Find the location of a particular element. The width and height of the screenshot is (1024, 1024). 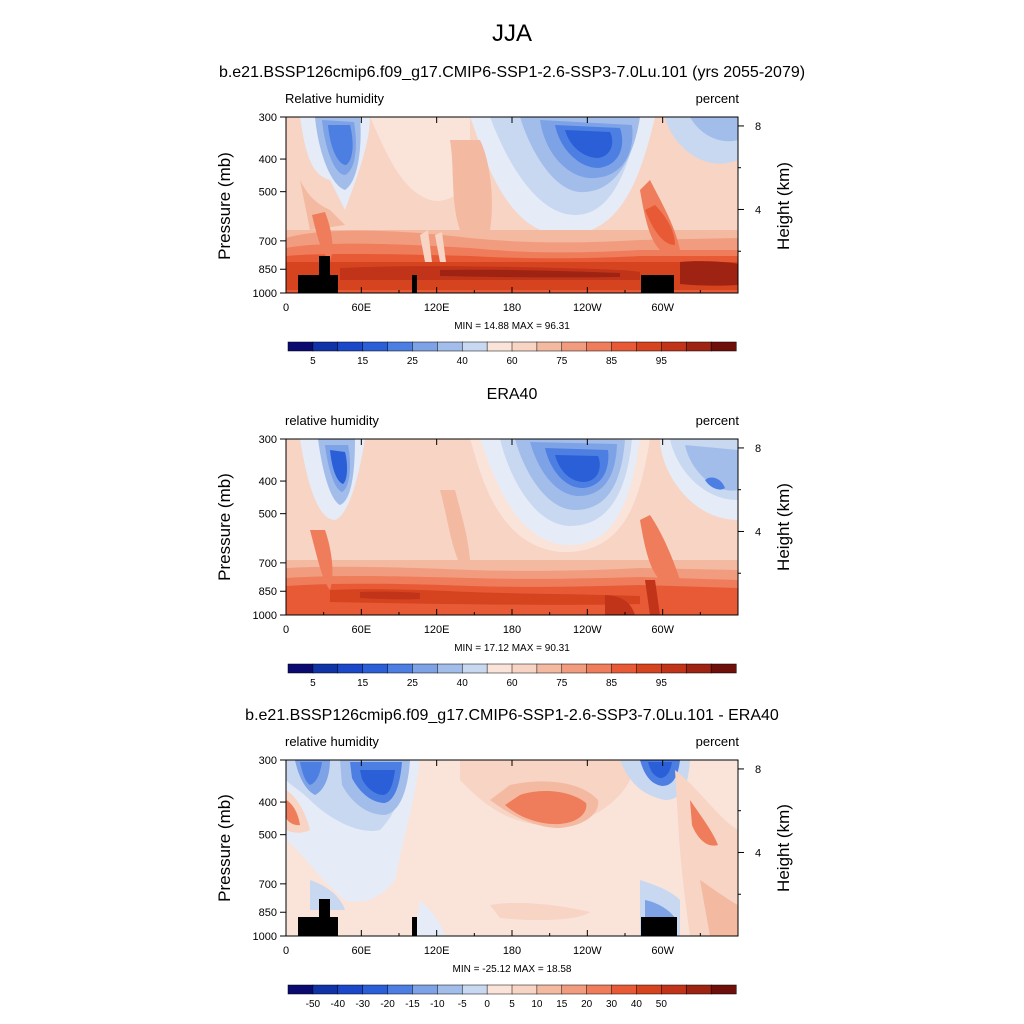

panel2-contour-field is located at coordinates (512, 527).